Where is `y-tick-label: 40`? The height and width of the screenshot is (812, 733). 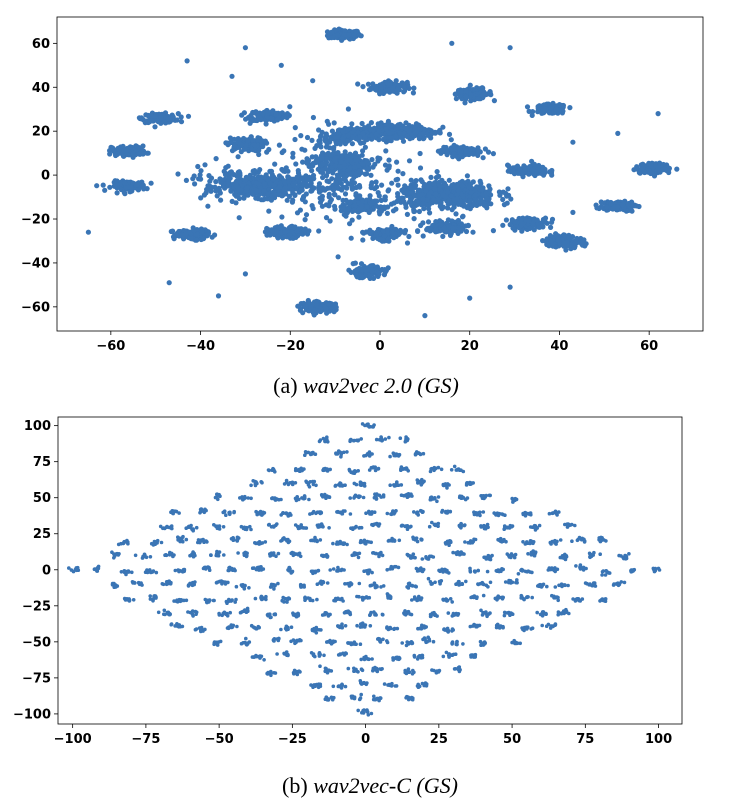
y-tick-label: 40 is located at coordinates (41, 88).